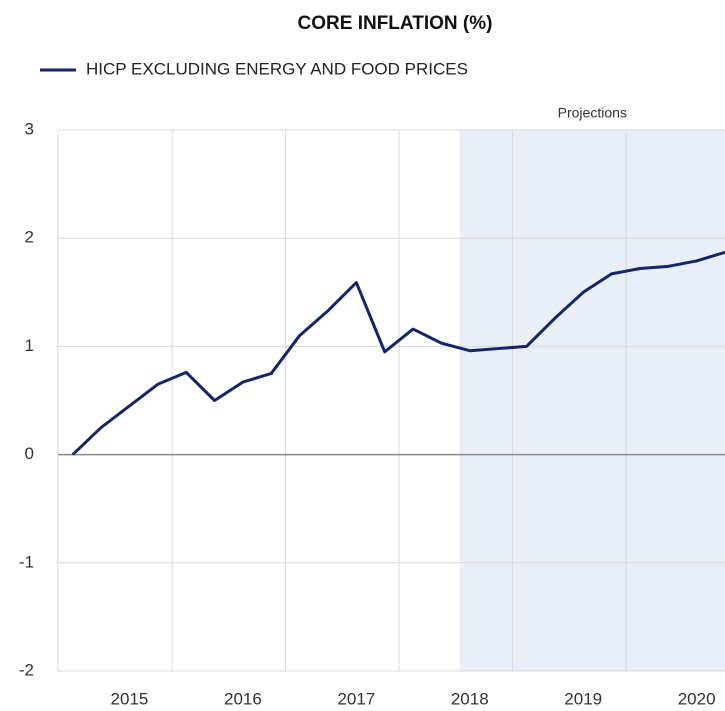 The image size is (725, 711). Describe the element at coordinates (29, 453) in the screenshot. I see `y-tick-label: 0` at that location.